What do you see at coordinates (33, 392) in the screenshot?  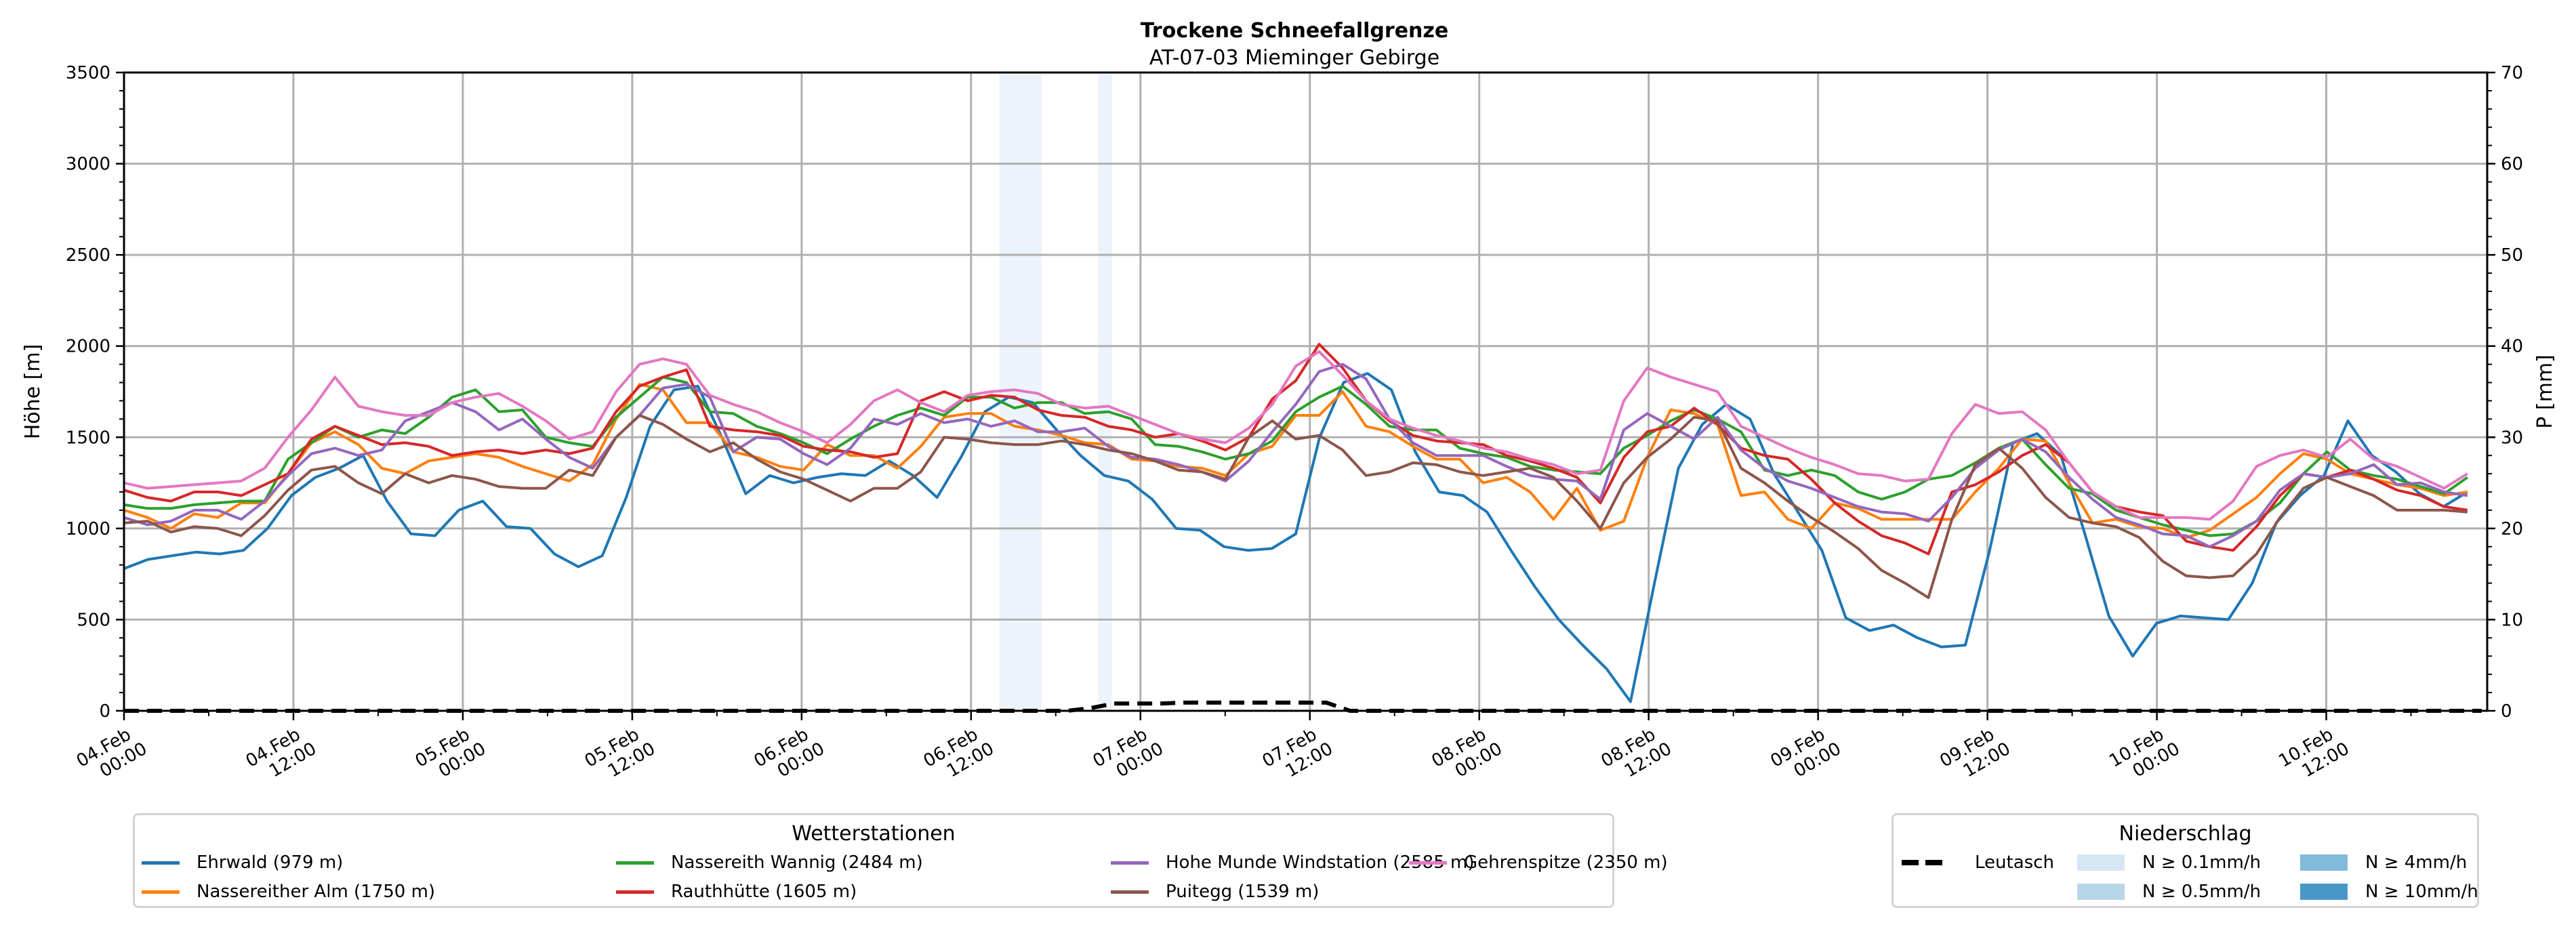 I see `y-axis-label: Höhe [m]` at bounding box center [33, 392].